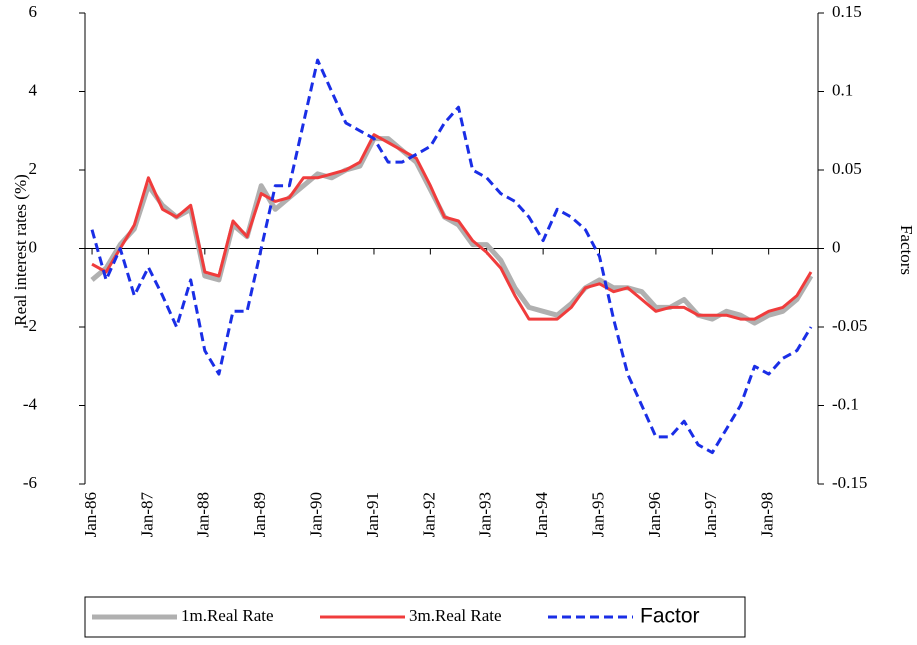 The image size is (917, 645). I want to click on y-tick-label: 2, so click(33, 168).